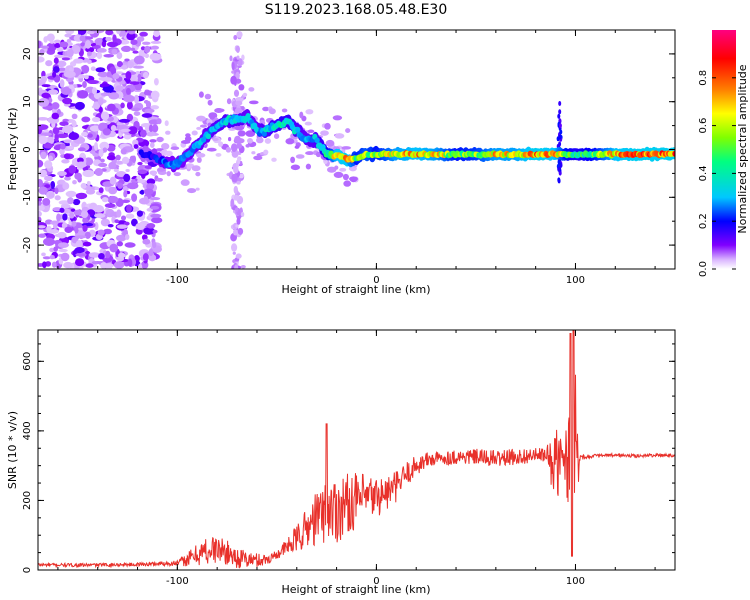 The height and width of the screenshot is (600, 750). What do you see at coordinates (575, 280) in the screenshot?
I see `svg-text: 100` at bounding box center [575, 280].